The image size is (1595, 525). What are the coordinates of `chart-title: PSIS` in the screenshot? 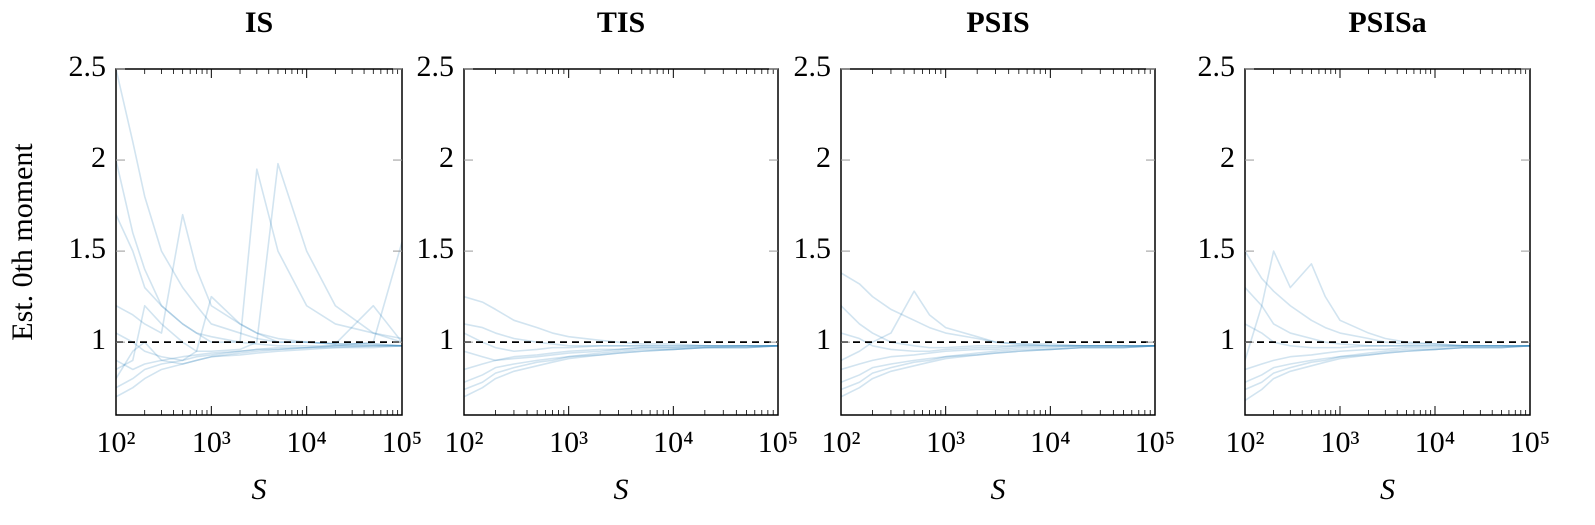 It's located at (997, 22).